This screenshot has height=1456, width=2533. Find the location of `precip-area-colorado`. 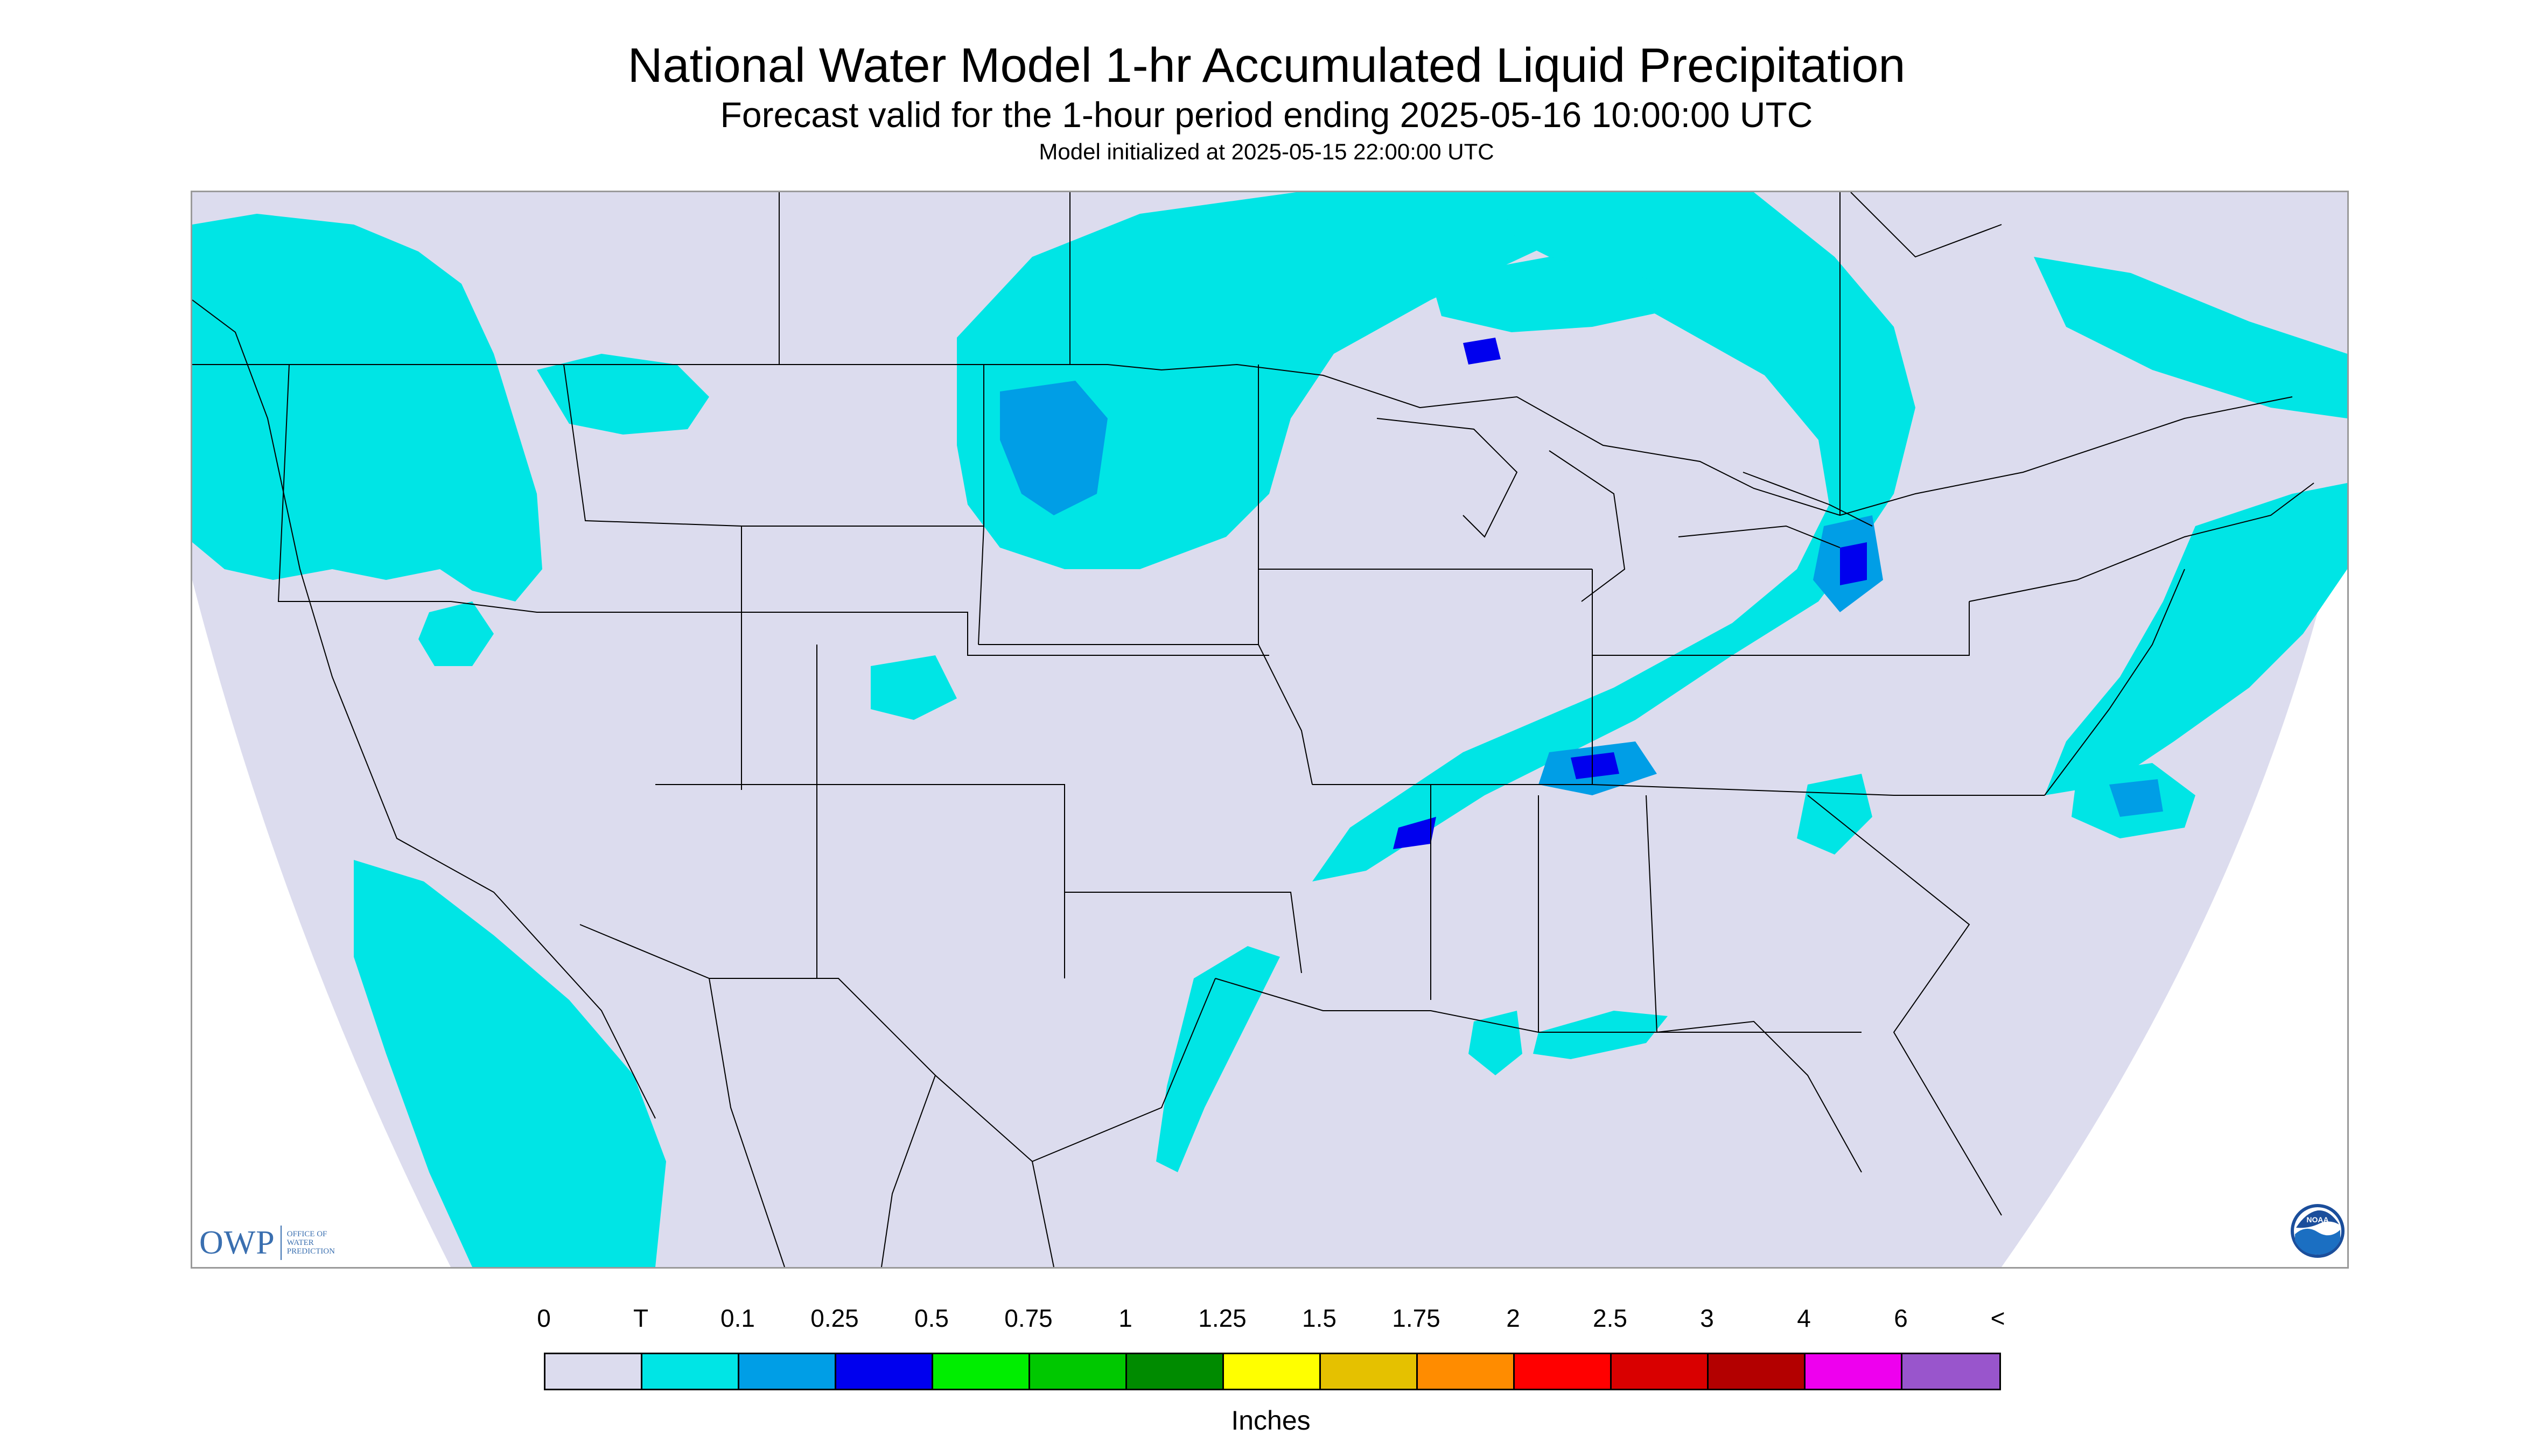

precip-area-colorado is located at coordinates (914, 687).